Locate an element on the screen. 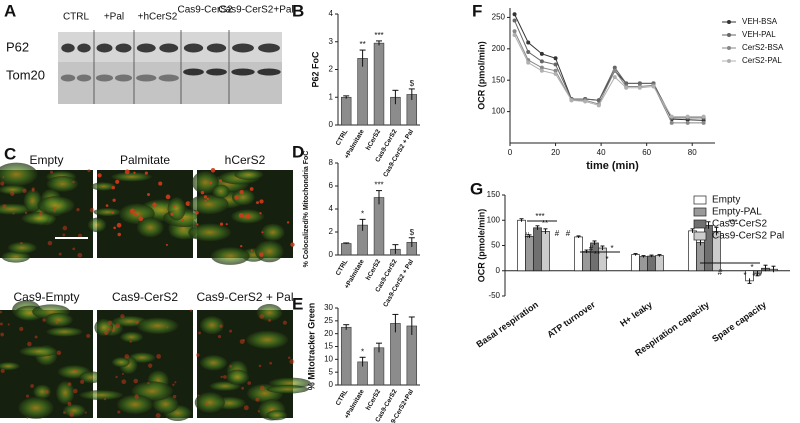  y-axis-title: OCR (pmol/min) is located at coordinates (481, 75).